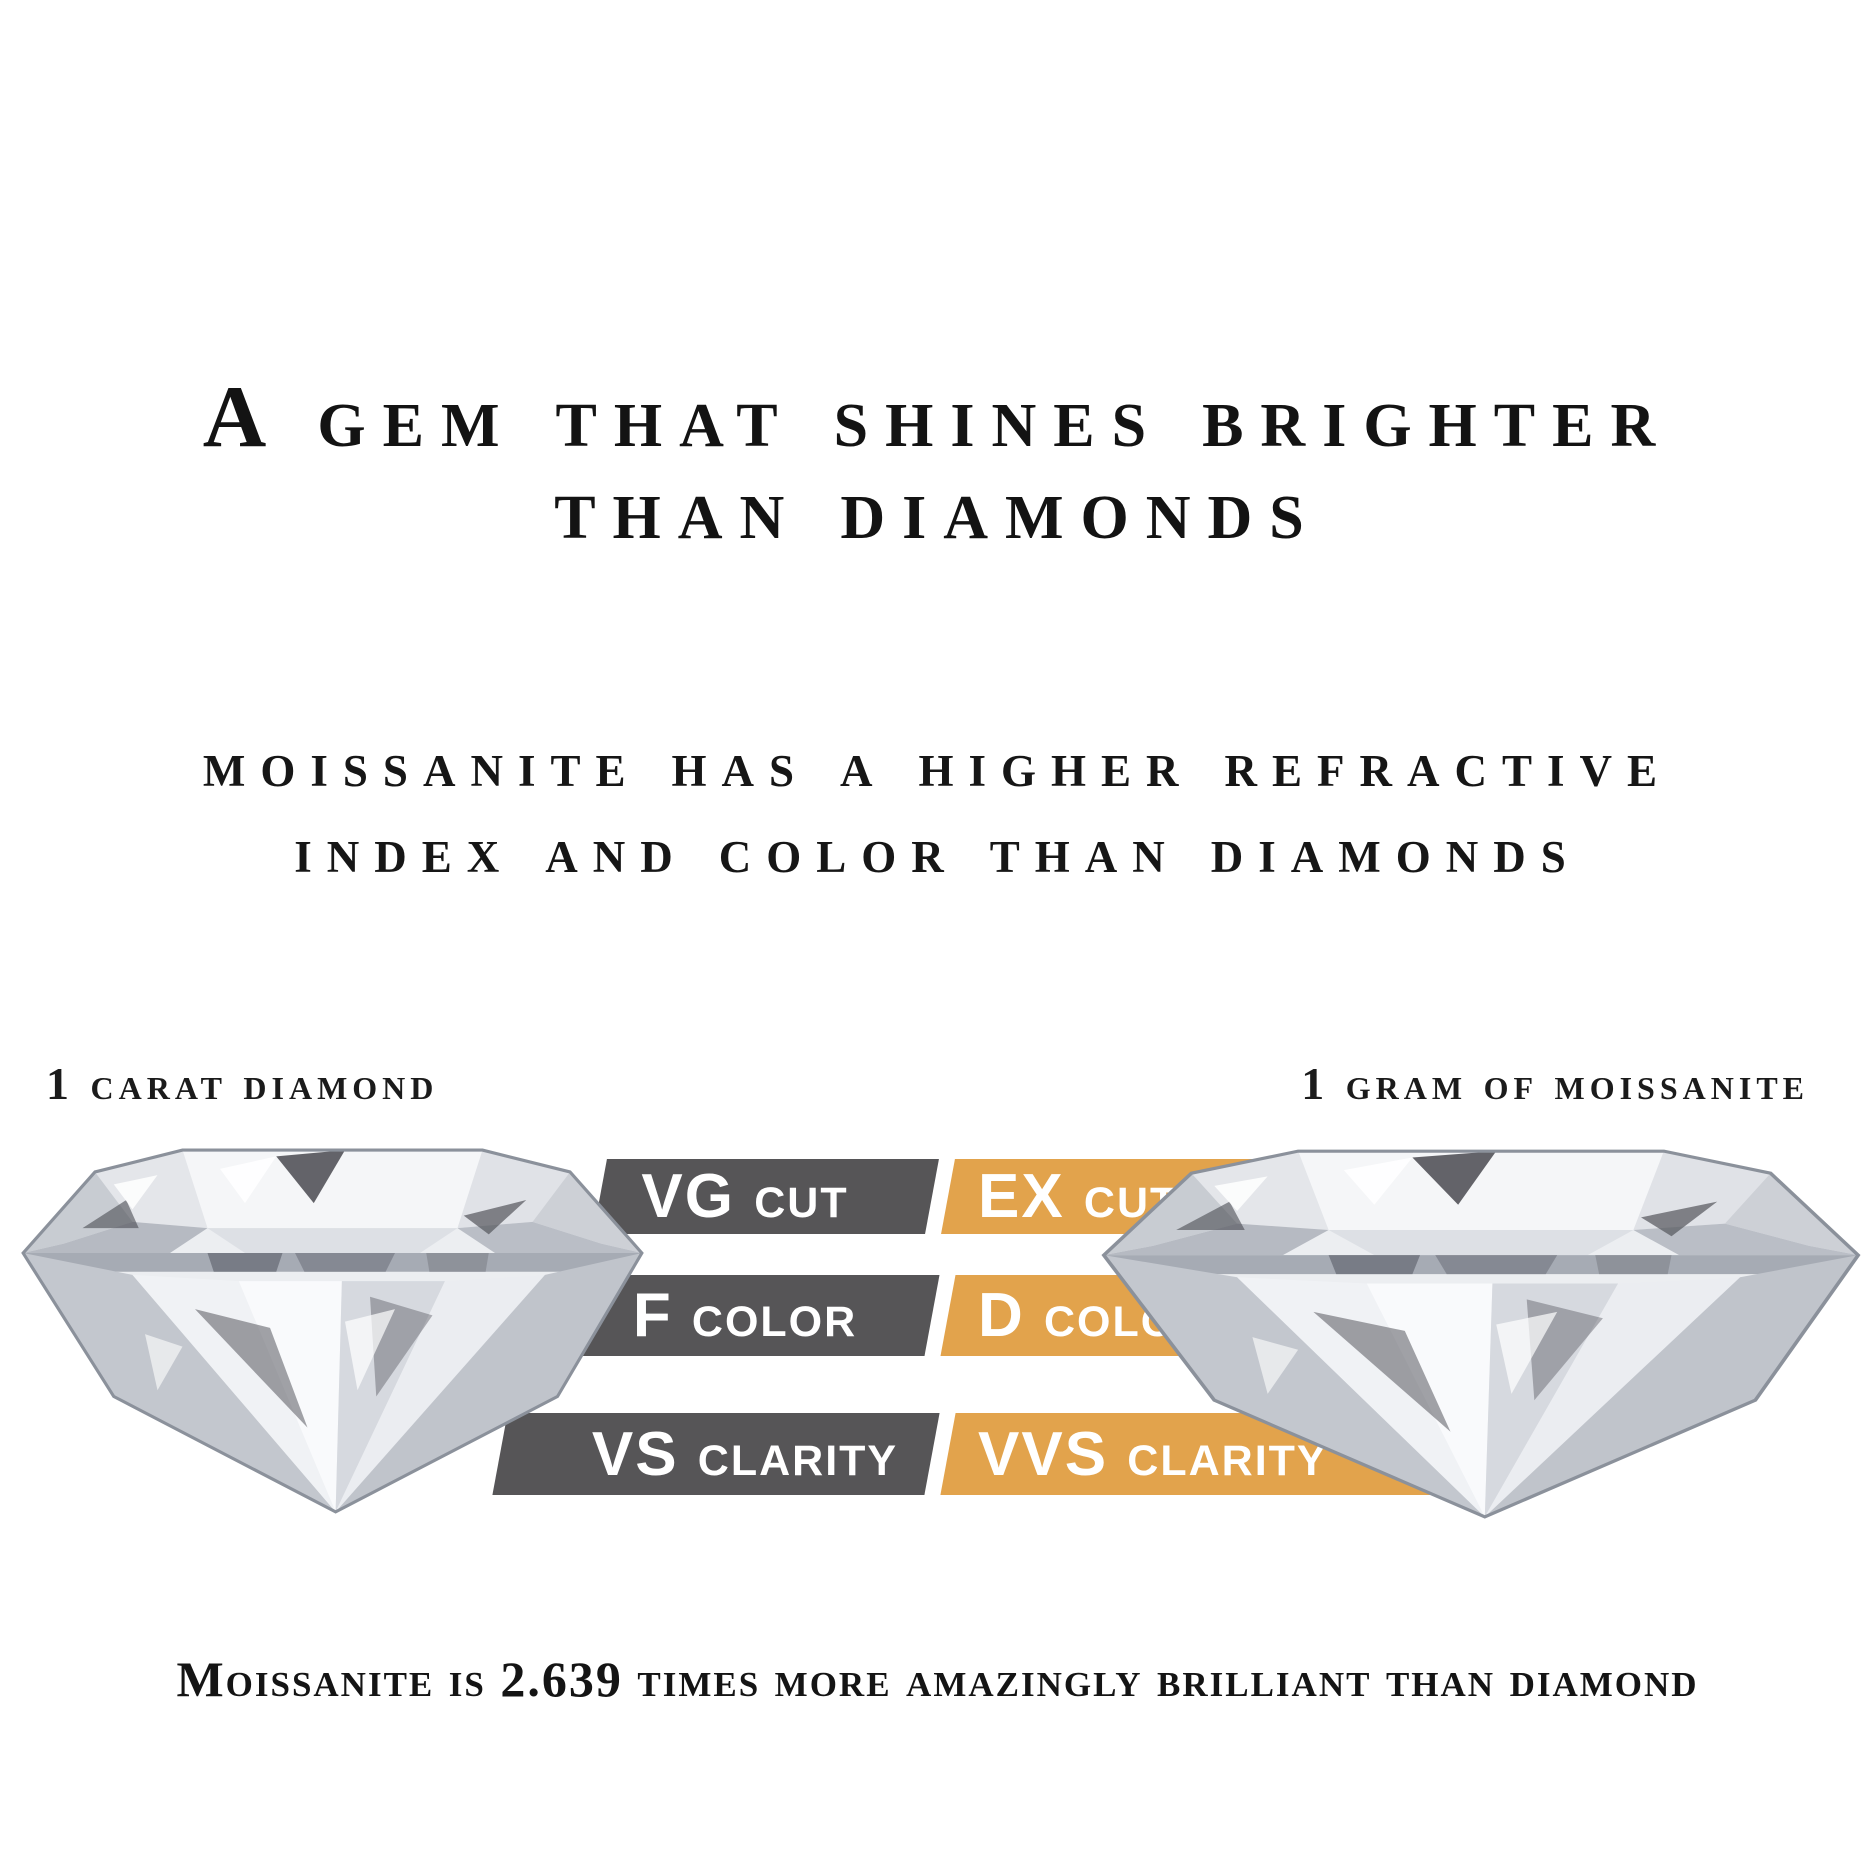 This screenshot has height=1875, width=1875. I want to click on subtitle-line-2: index and color than diamonds, so click(937, 850).